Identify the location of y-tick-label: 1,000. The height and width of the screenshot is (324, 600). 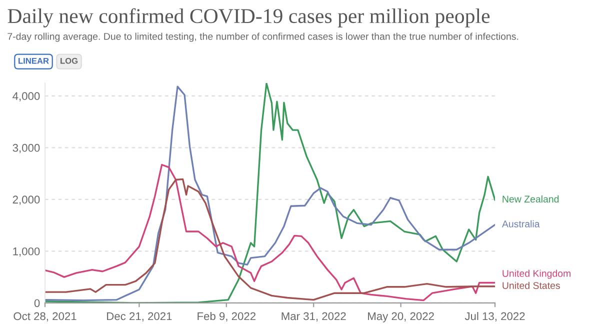
(26, 252).